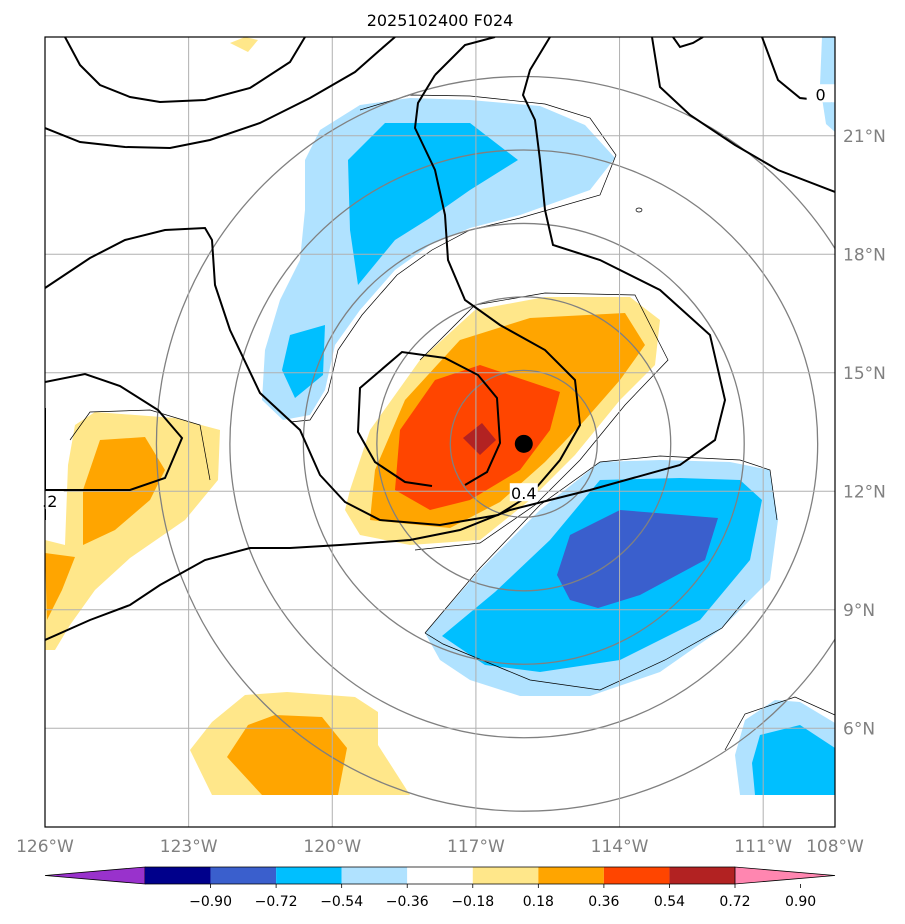 The image size is (905, 924). What do you see at coordinates (859, 729) in the screenshot?
I see `latitude-tick-label: 6°N` at bounding box center [859, 729].